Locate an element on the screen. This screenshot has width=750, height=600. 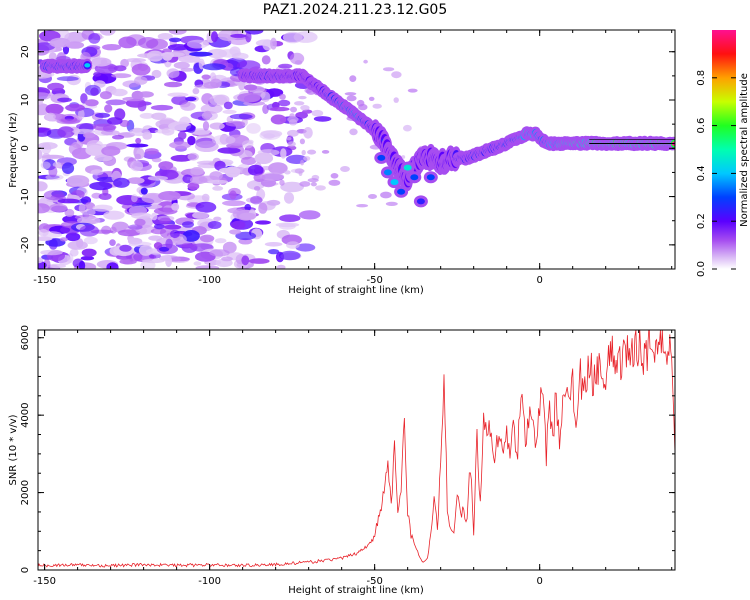
y-tick-label: 2000 is located at coordinates (25, 492).